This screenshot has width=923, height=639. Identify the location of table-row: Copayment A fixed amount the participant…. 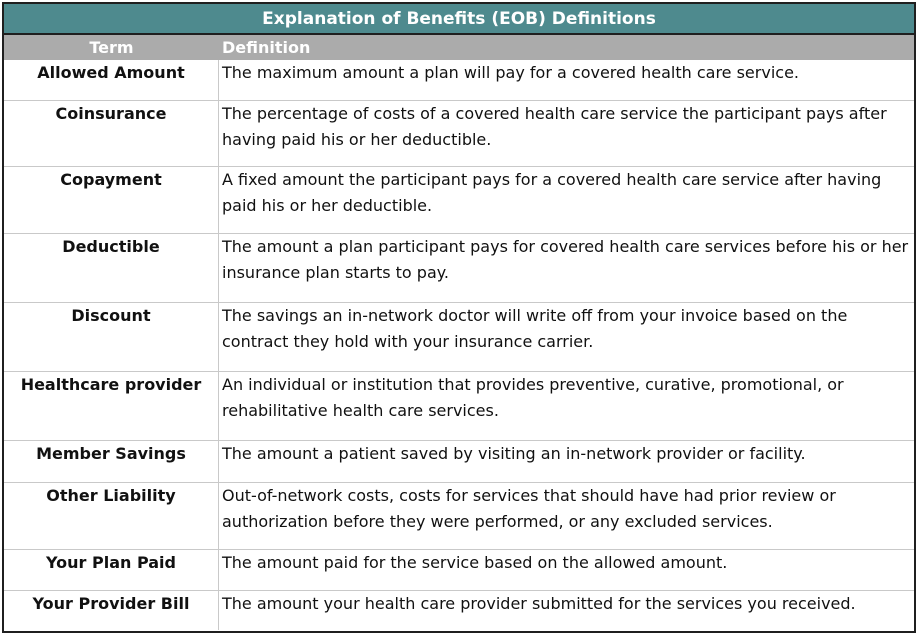
(459, 199).